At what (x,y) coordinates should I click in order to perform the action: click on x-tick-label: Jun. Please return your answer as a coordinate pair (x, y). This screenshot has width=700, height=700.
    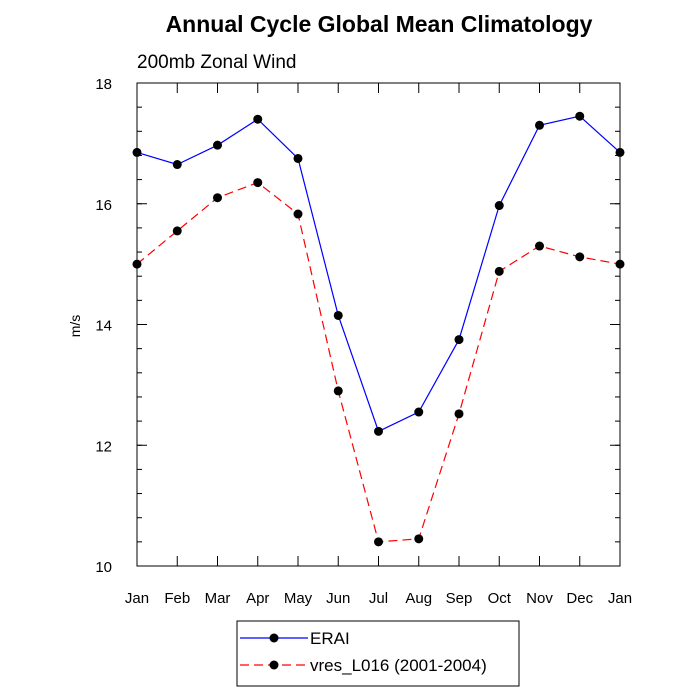
    Looking at the image, I should click on (338, 598).